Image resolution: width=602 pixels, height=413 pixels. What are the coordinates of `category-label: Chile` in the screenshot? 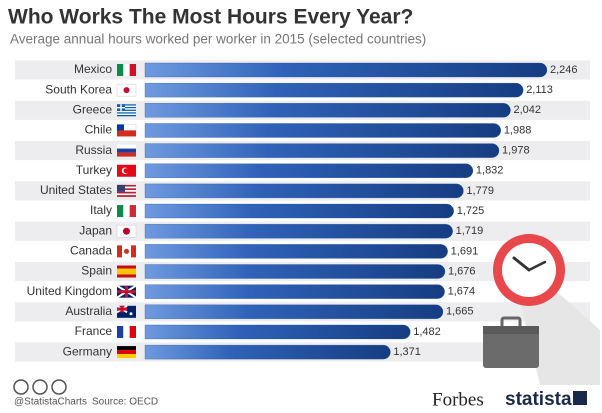 It's located at (99, 130).